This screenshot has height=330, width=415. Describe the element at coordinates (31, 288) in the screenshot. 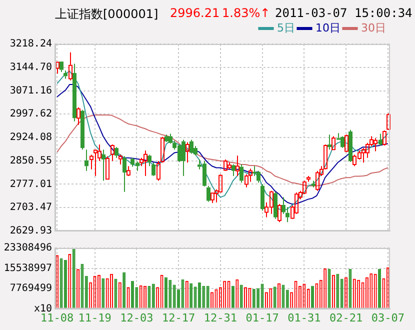

I see `y-tick-label: 7769499` at that location.